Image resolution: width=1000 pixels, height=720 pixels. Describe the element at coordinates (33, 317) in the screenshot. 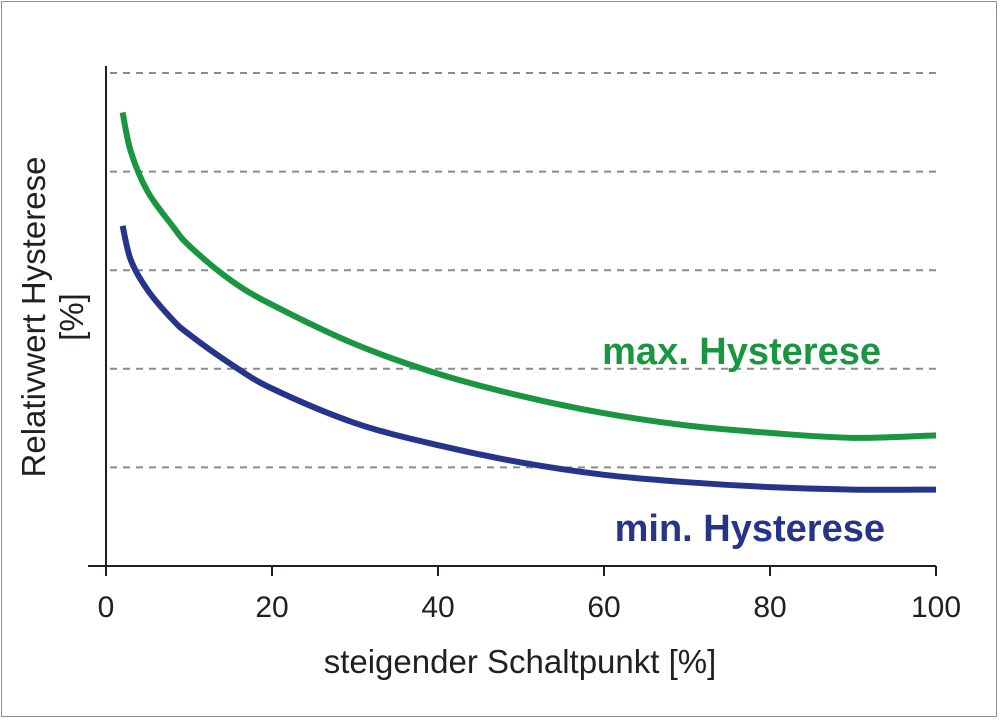

I see `y-axis-title: Relativwert Hysterese` at that location.